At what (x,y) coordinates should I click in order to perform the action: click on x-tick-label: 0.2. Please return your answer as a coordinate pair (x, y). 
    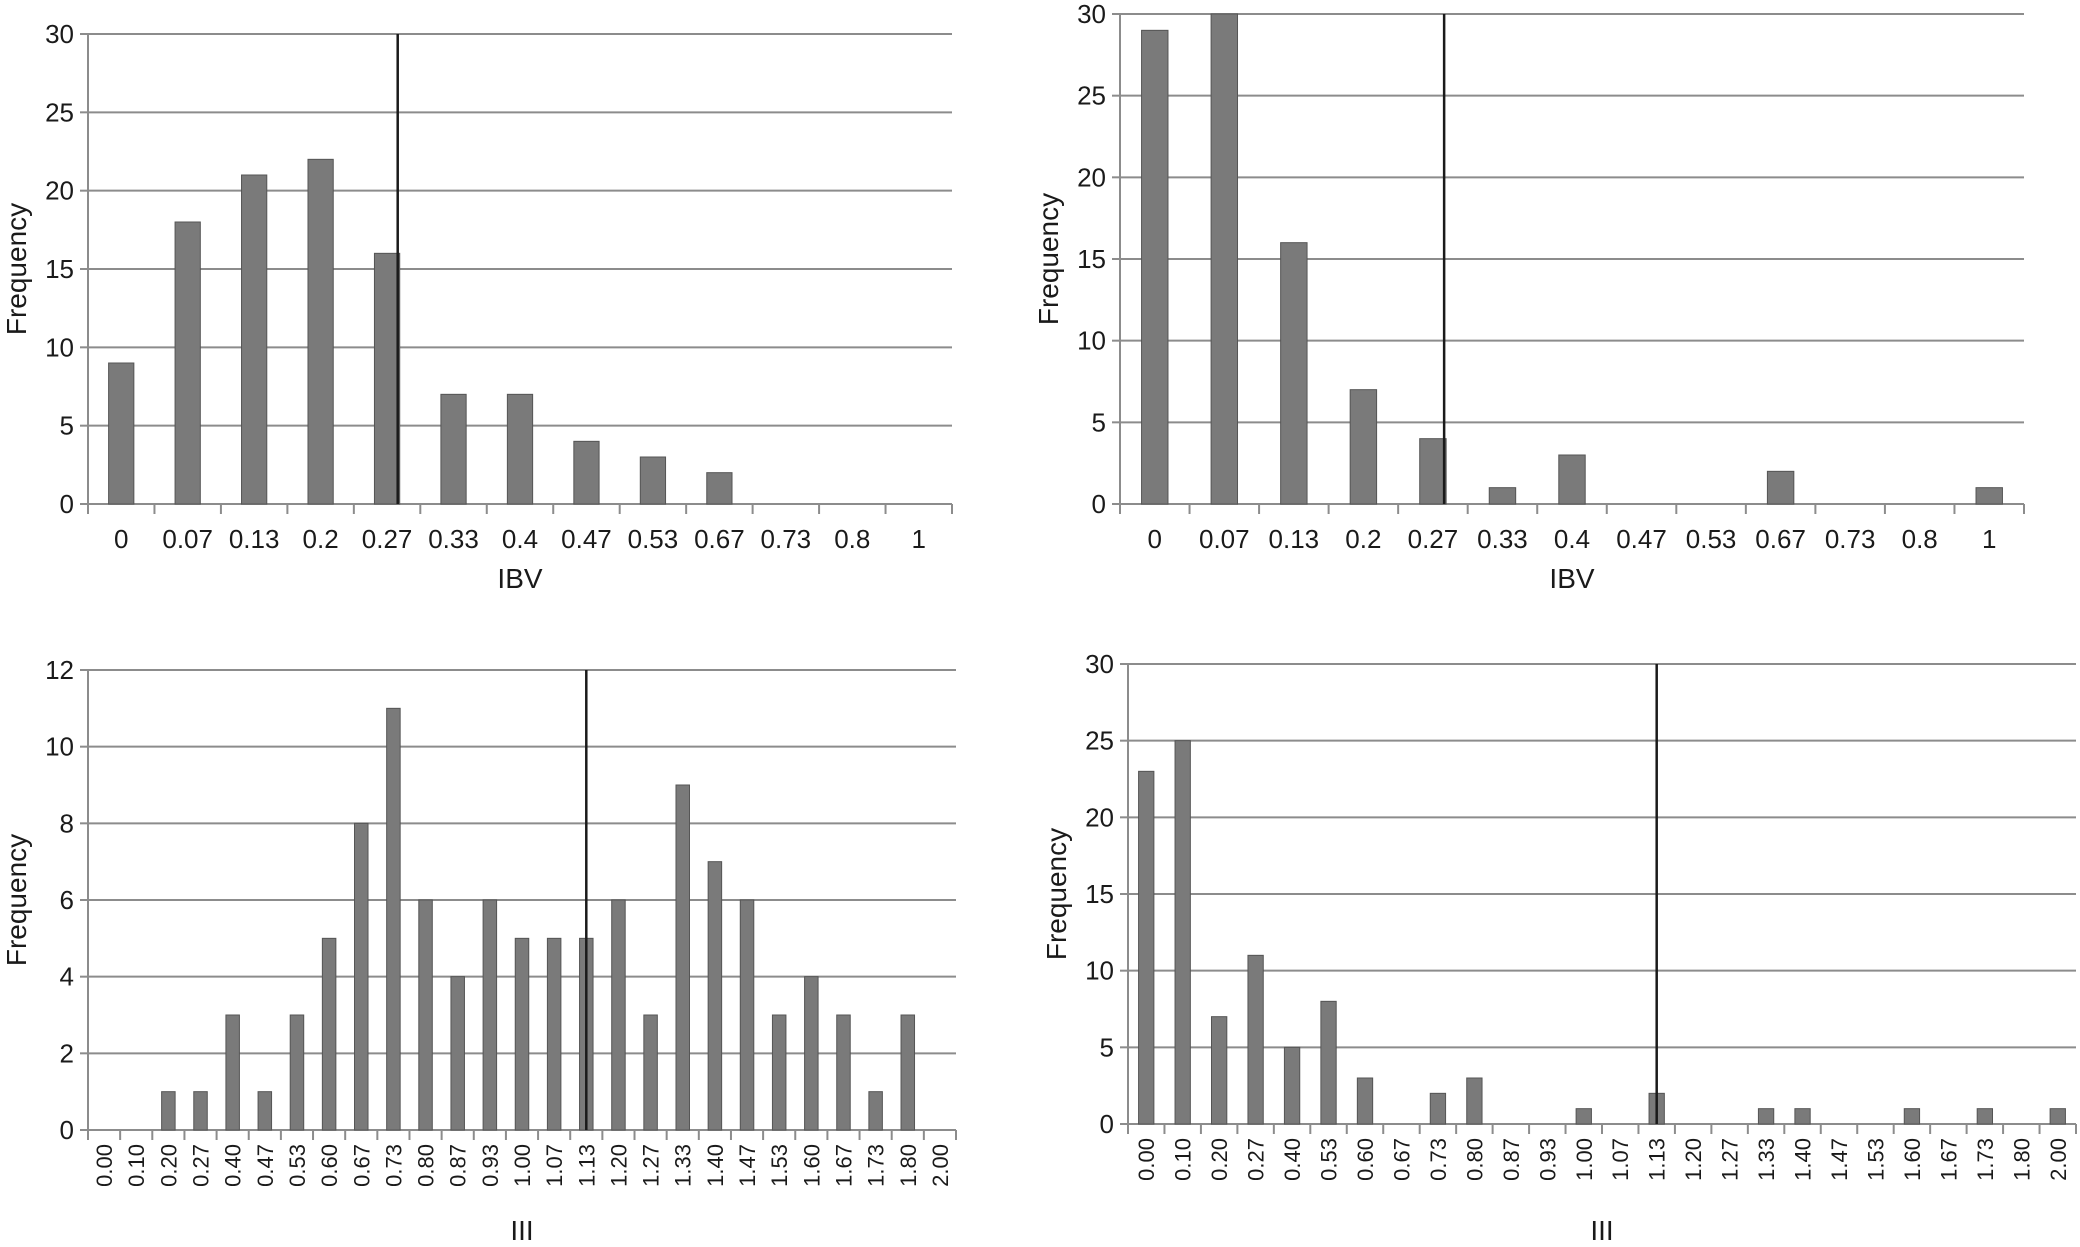
    Looking at the image, I should click on (321, 539).